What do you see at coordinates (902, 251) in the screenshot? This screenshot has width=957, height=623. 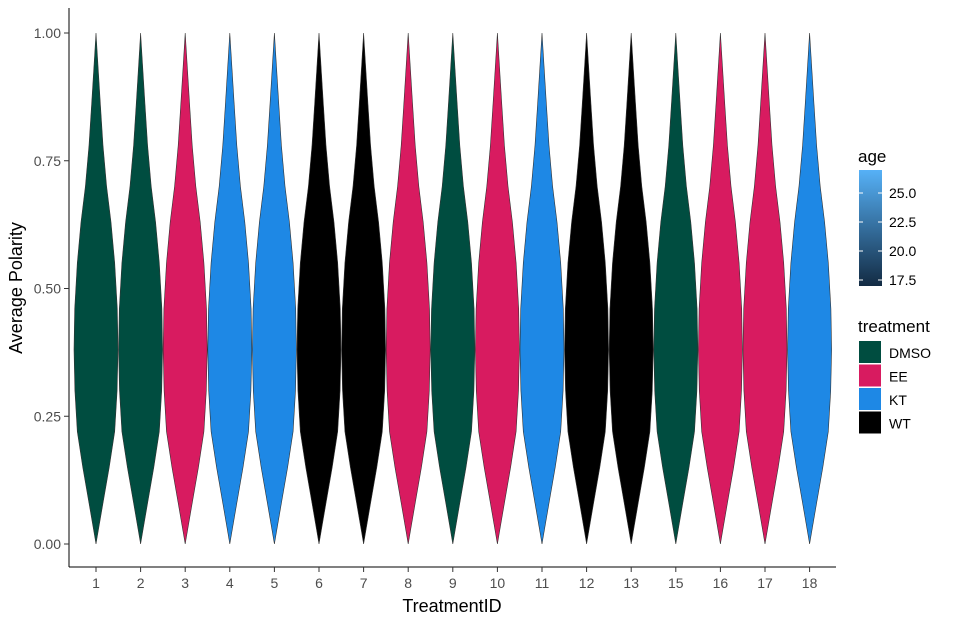 I see `age-tick-label: 20.0` at bounding box center [902, 251].